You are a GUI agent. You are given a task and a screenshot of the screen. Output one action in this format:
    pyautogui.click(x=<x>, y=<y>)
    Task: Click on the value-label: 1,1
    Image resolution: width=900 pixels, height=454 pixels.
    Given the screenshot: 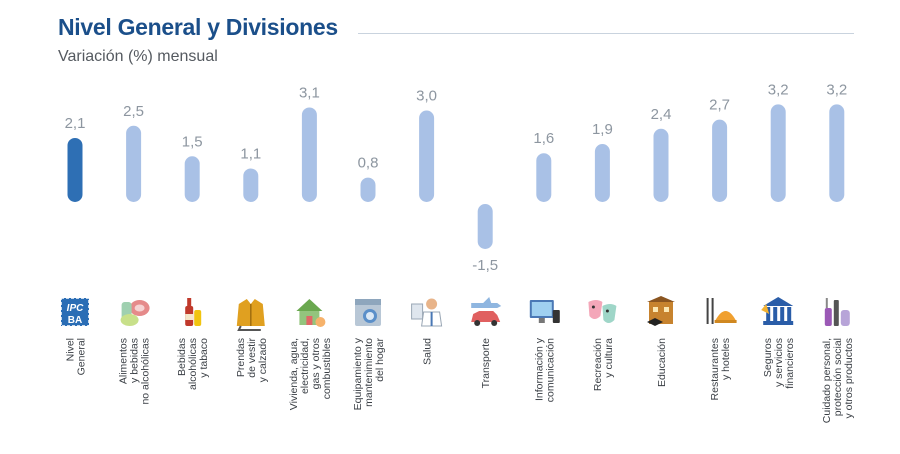 What is the action you would take?
    pyautogui.click(x=250, y=153)
    